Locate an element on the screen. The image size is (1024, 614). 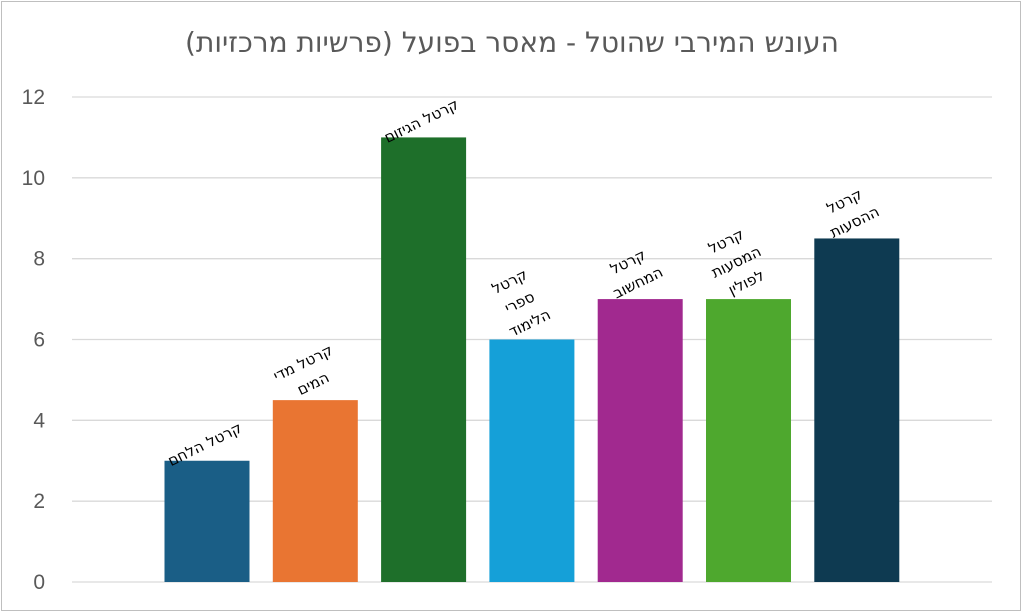
y-tick-label: 0 is located at coordinates (39, 582).